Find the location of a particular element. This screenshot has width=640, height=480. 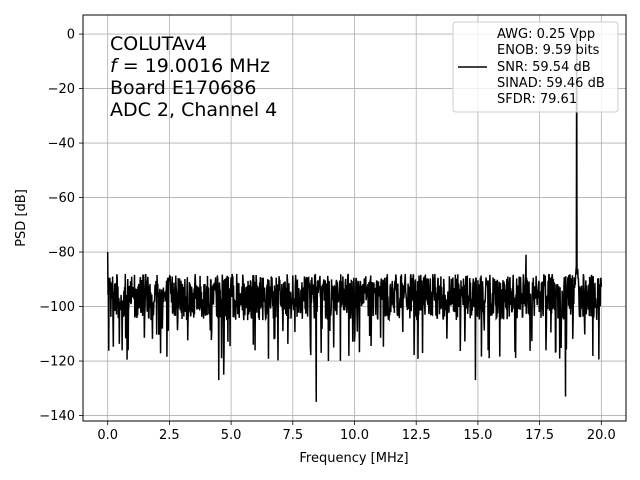

x-tick-labels: 0.0 2.5 5.0 7.5 10.0 12.5 15.0 17.5 20.0 is located at coordinates (356, 435).